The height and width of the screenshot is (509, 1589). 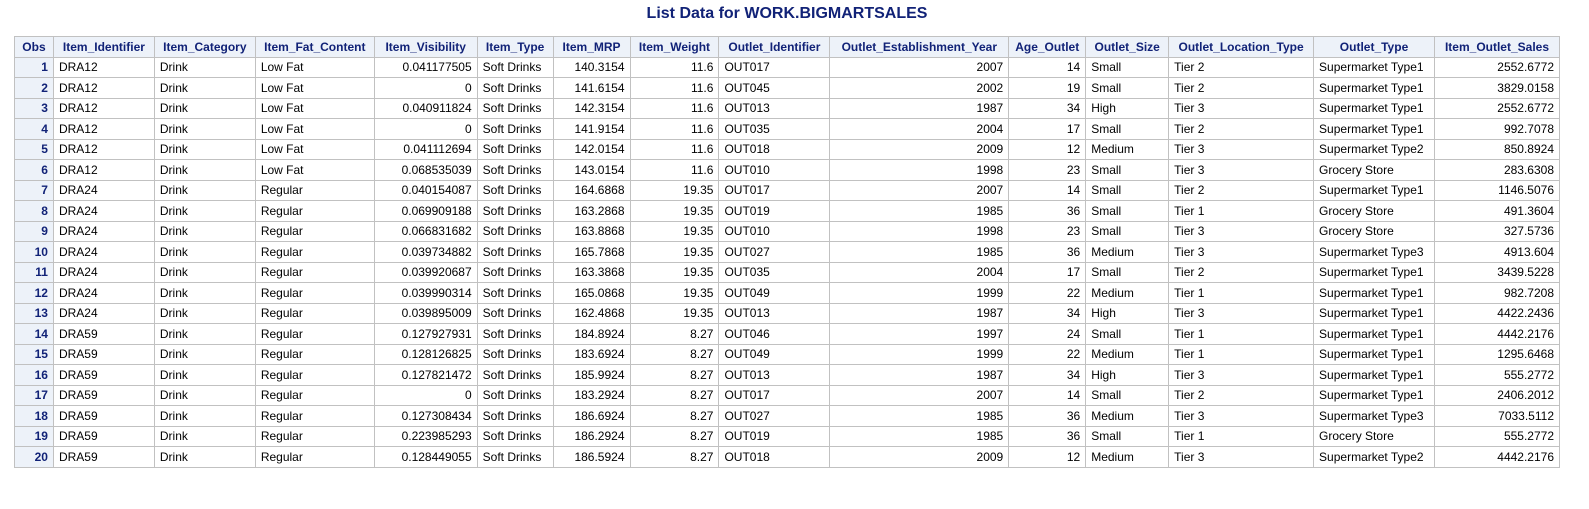 I want to click on table-cell: 36, so click(x=1047, y=416).